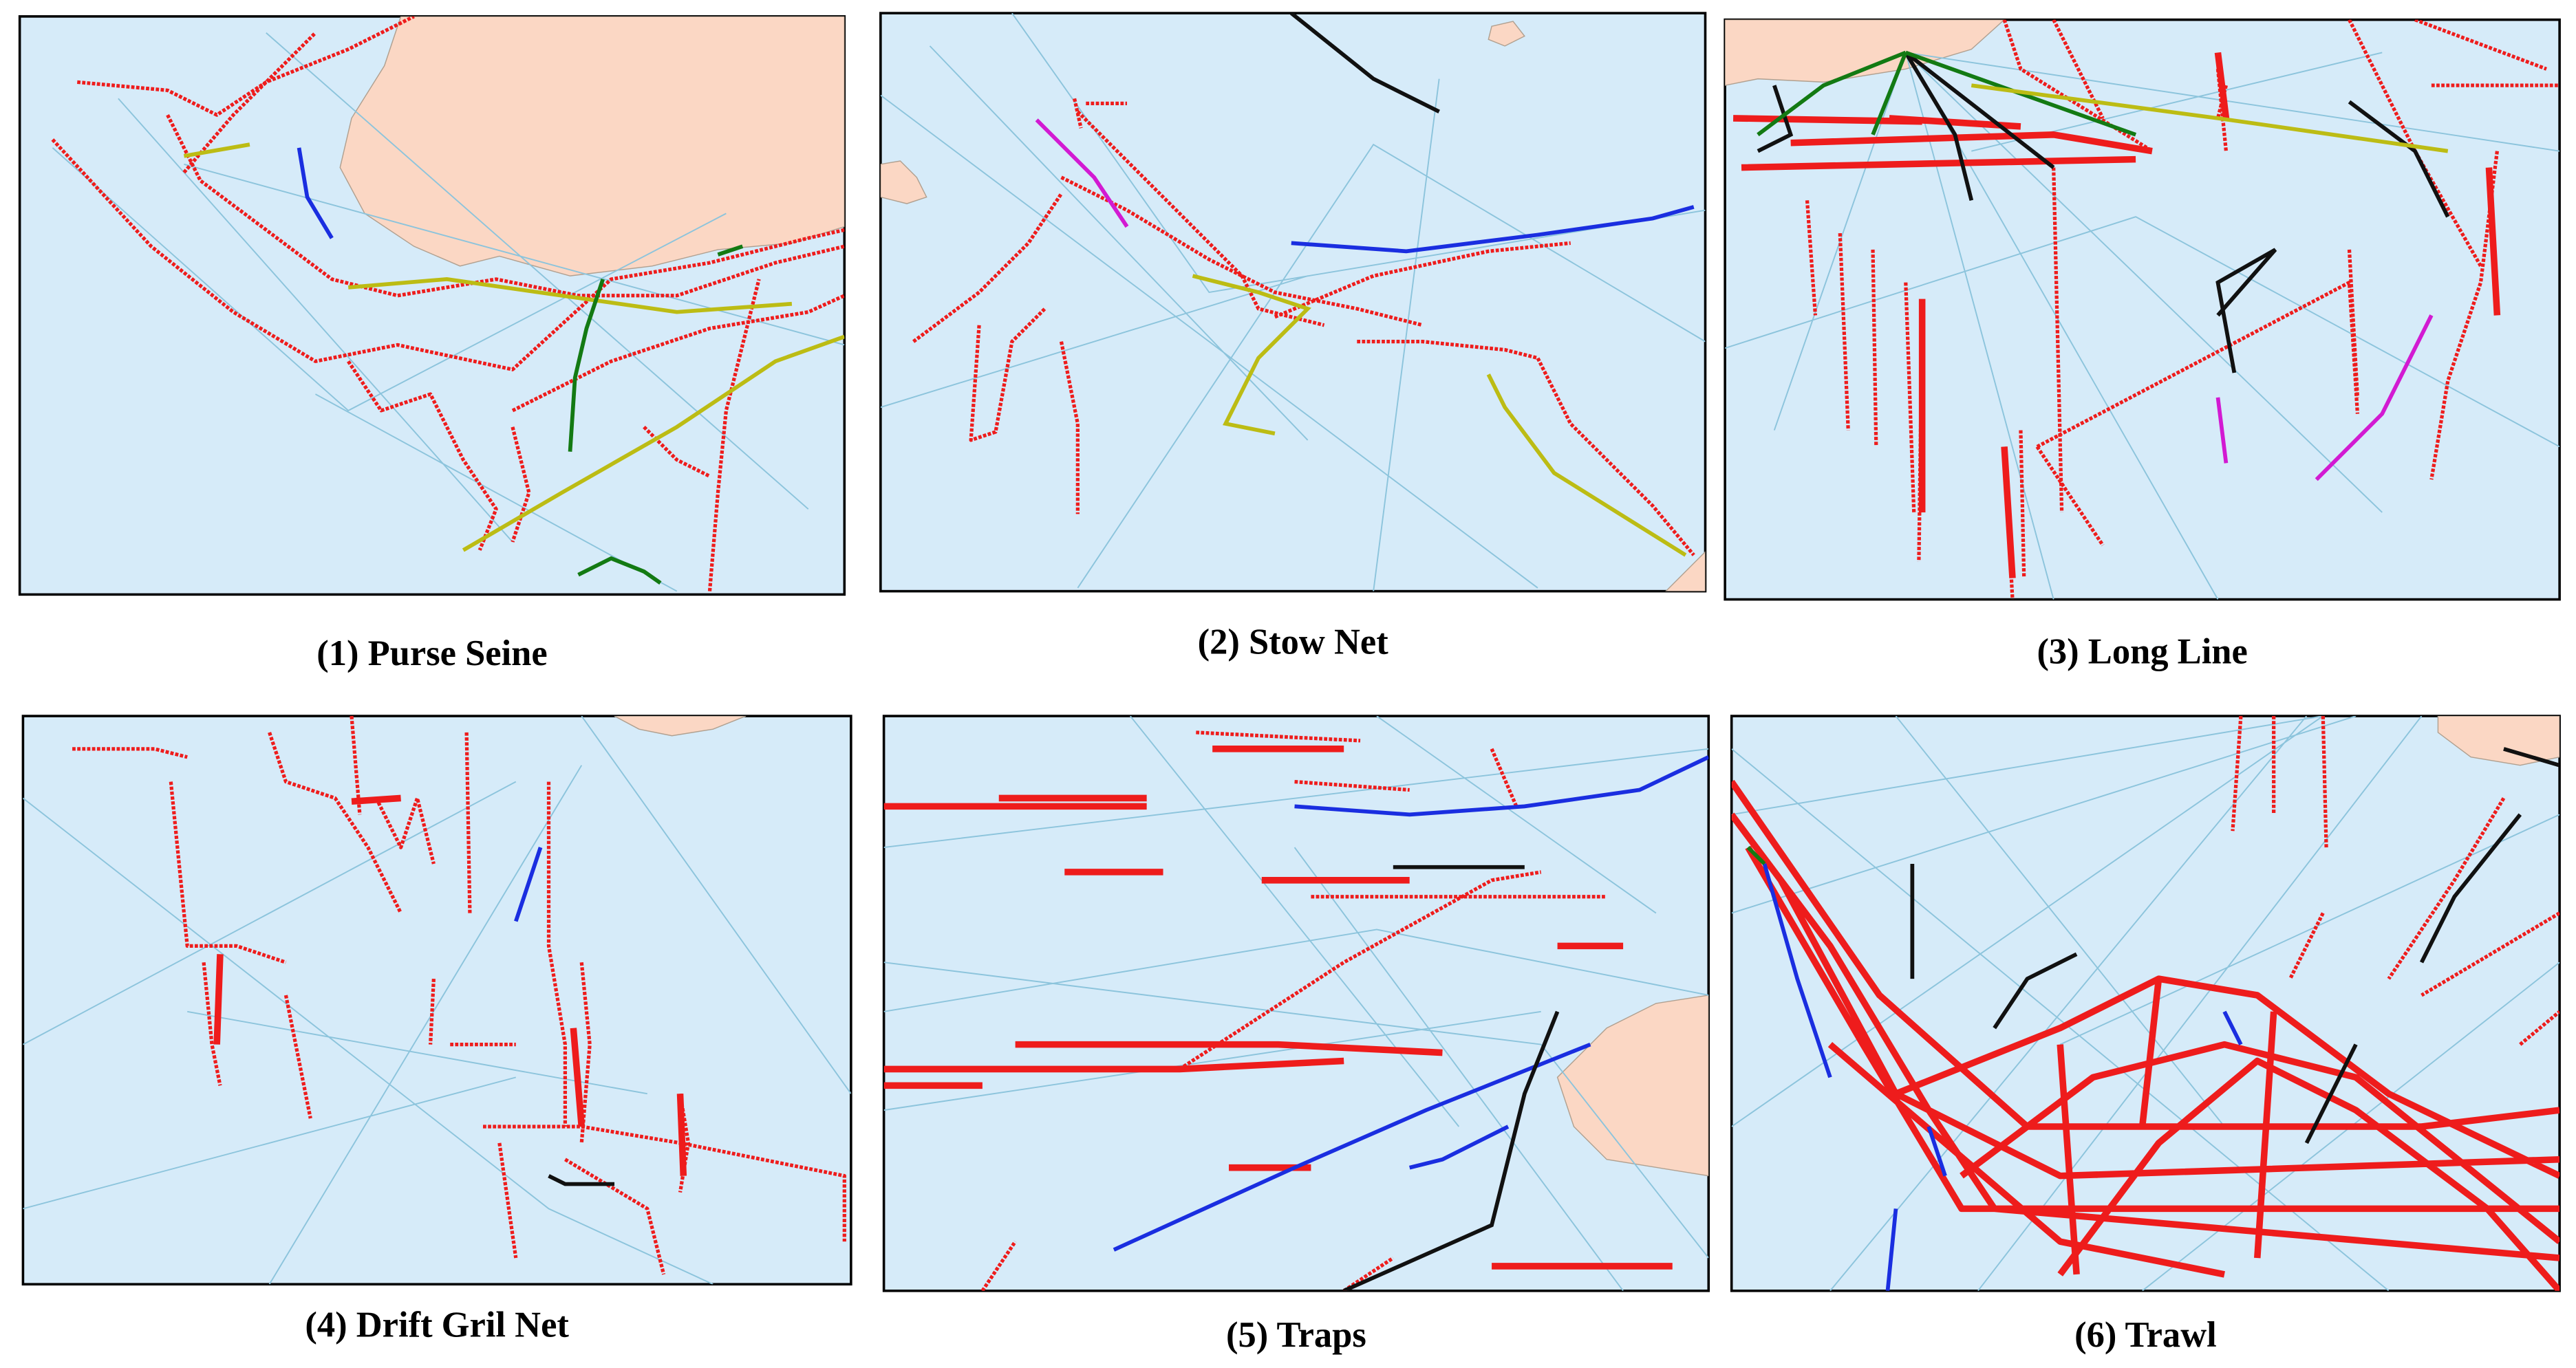 The height and width of the screenshot is (1368, 2576). I want to click on panel-caption: (2) Stow Net, so click(1293, 642).